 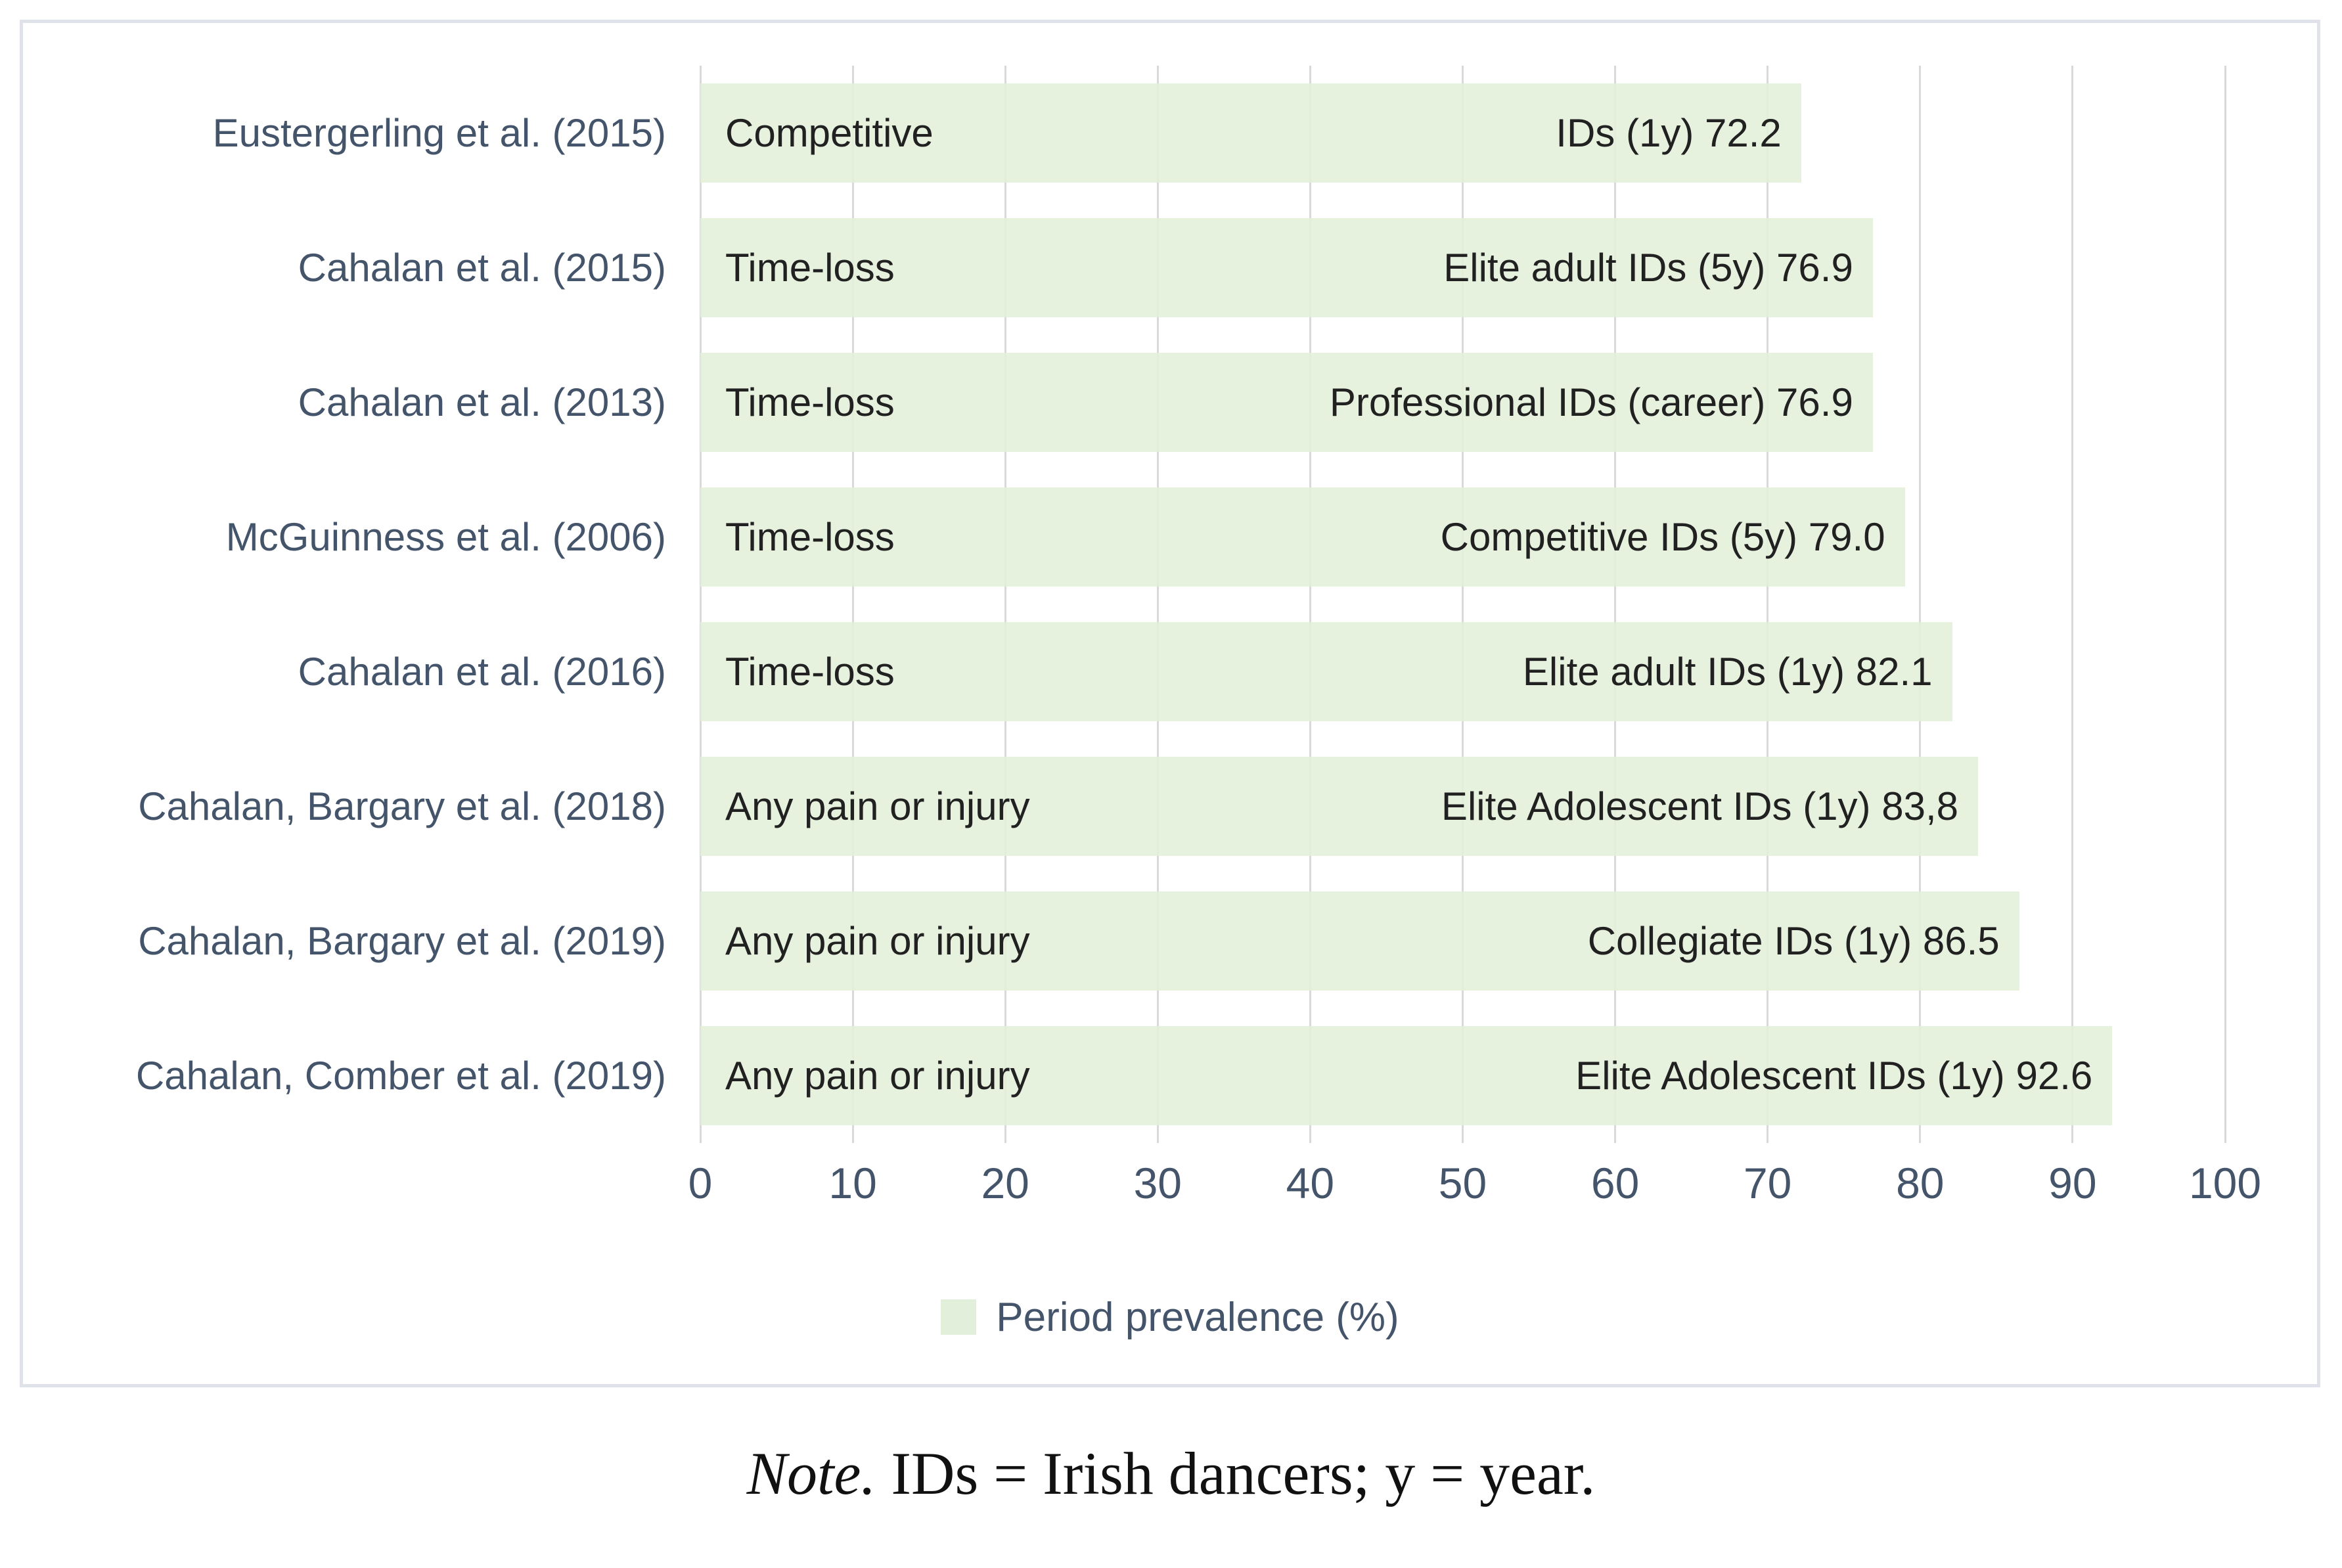 I want to click on bar: Competitive IDs (1y) 72.2, so click(x=1250, y=133).